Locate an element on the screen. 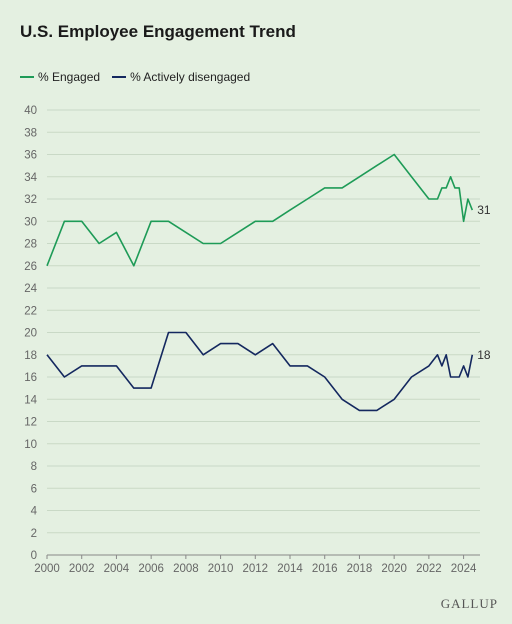 The width and height of the screenshot is (512, 624). legend-item-disengaged: % Actively disengaged is located at coordinates (181, 77).